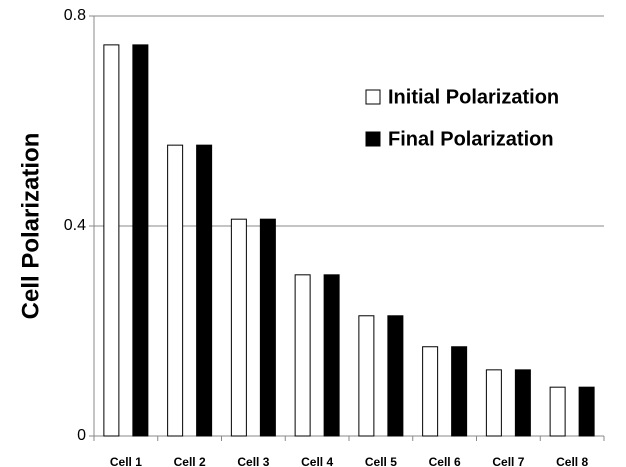 This screenshot has height=467, width=626. I want to click on y-tick-label: 0.8, so click(75, 15).